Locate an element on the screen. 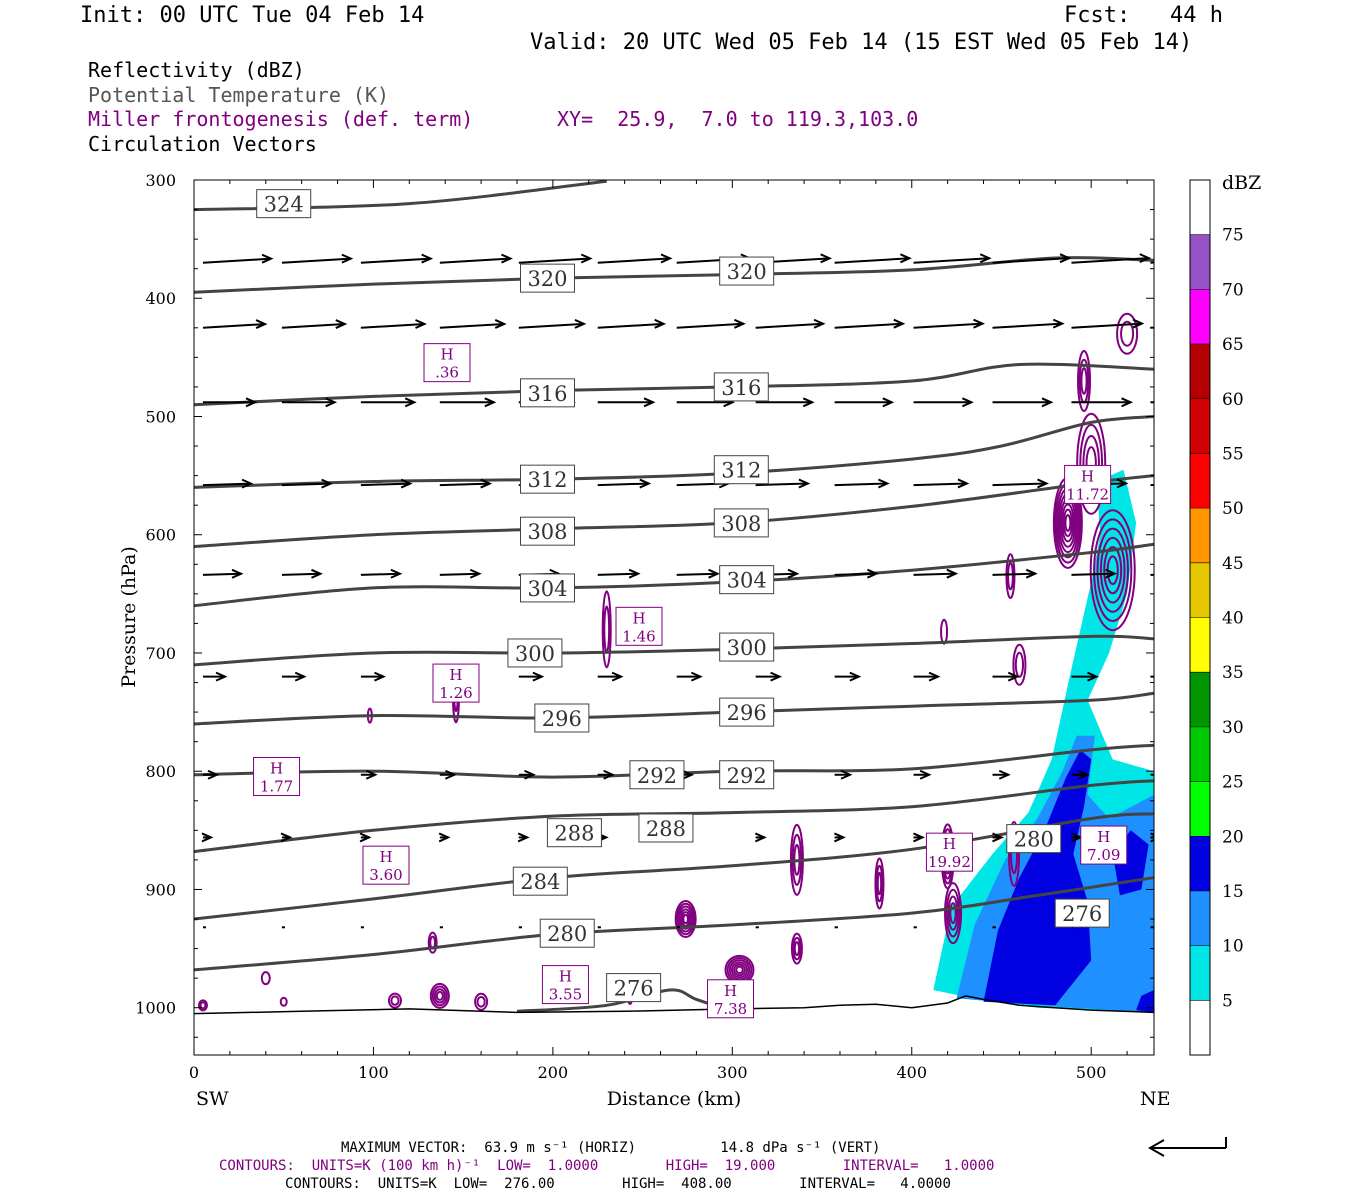  svg-text: 304 is located at coordinates (547, 589).